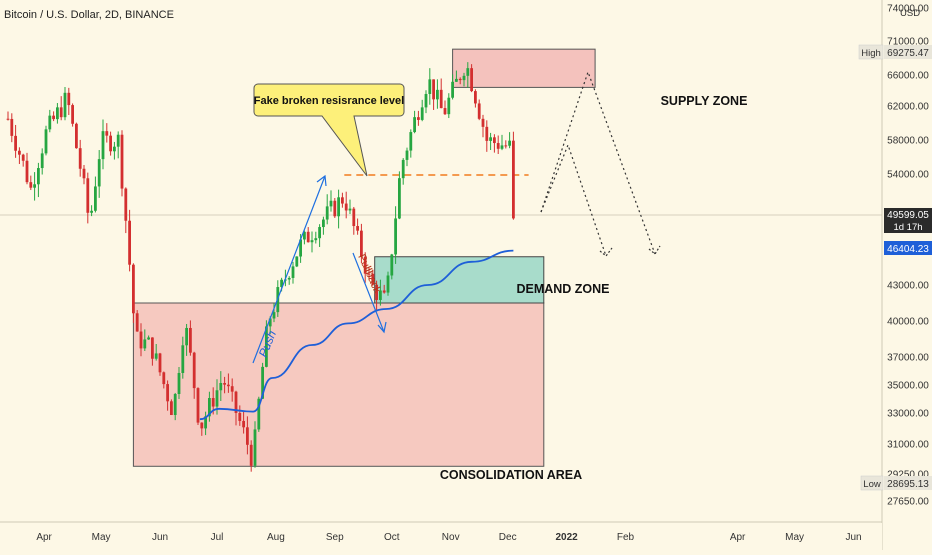  I want to click on time-tick-label: Nov, so click(451, 537).